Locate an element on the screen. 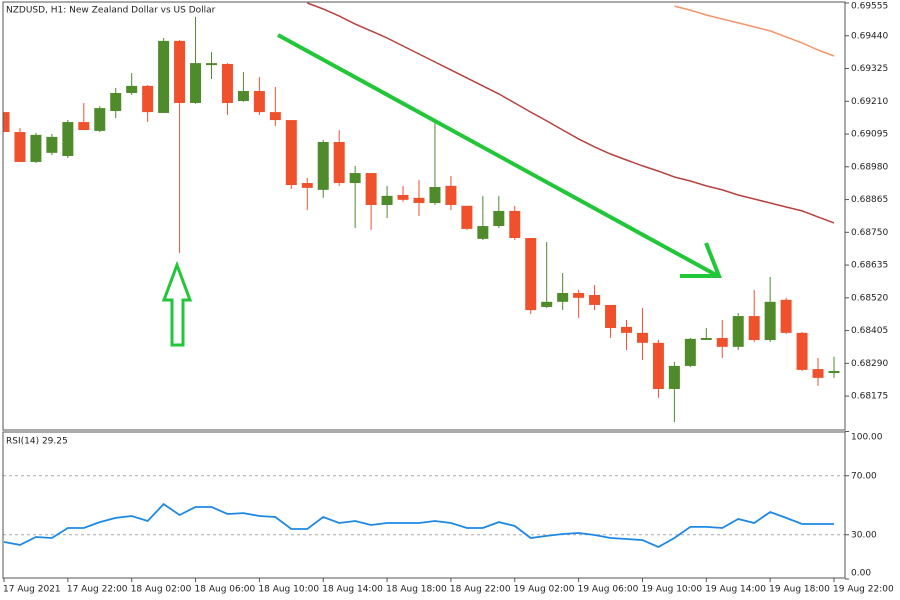 This screenshot has height=600, width=900. y-tick-label: 0.69210 is located at coordinates (869, 102).